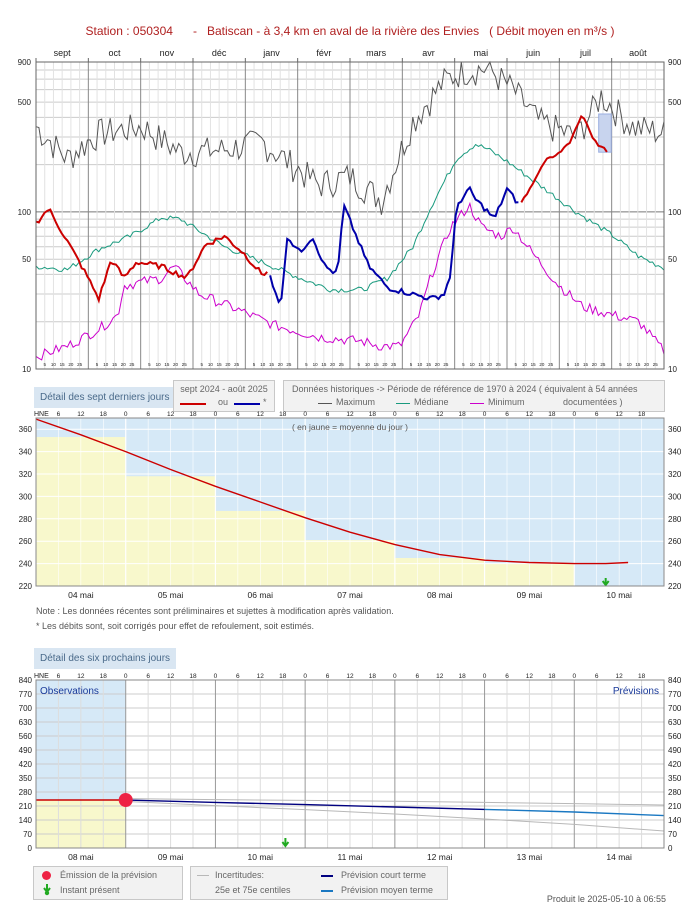  I want to click on forecast-y-tick-right: 210, so click(675, 806).